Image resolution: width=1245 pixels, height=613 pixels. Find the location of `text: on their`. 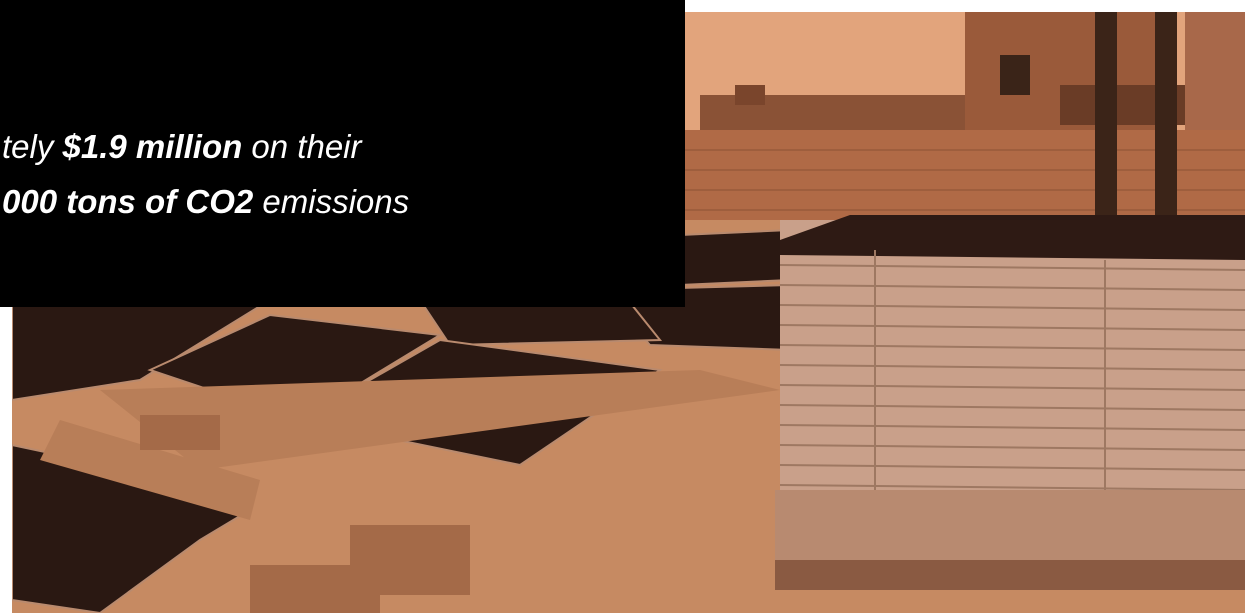

text: on their is located at coordinates (302, 146).